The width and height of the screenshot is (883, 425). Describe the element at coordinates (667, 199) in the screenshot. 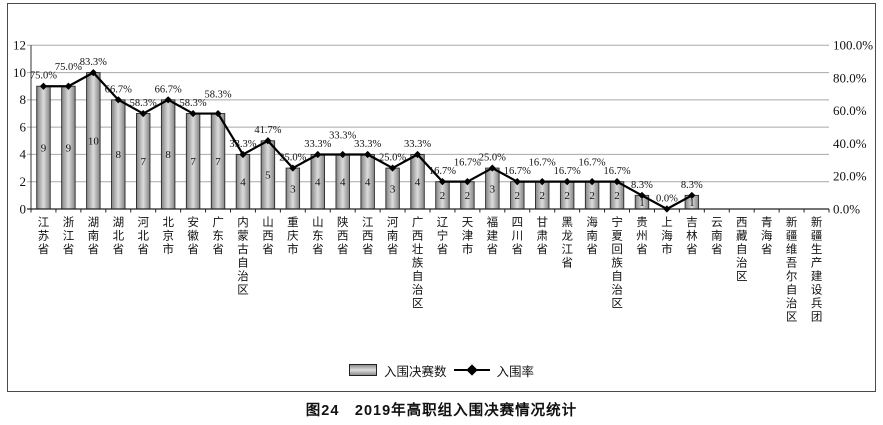

I see `pct-data-label: 0.0%` at that location.